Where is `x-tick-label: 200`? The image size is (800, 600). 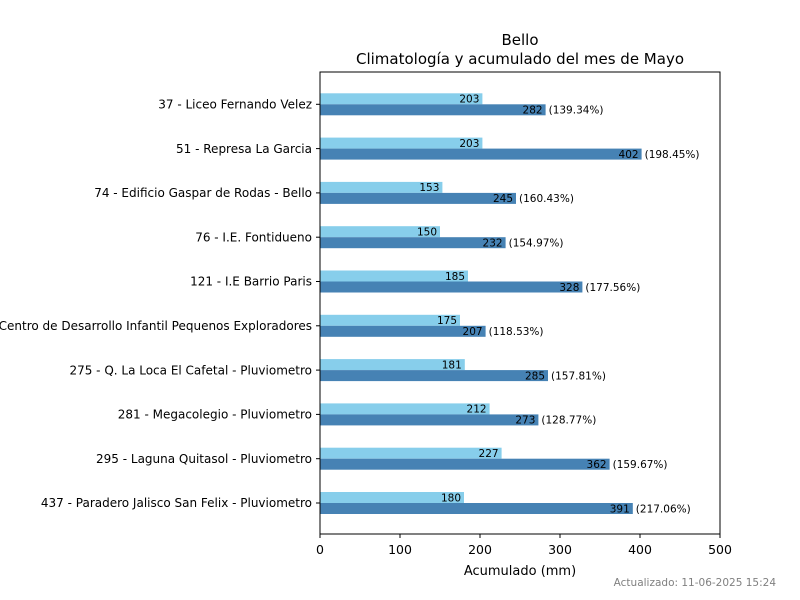
x-tick-label: 200 is located at coordinates (480, 549).